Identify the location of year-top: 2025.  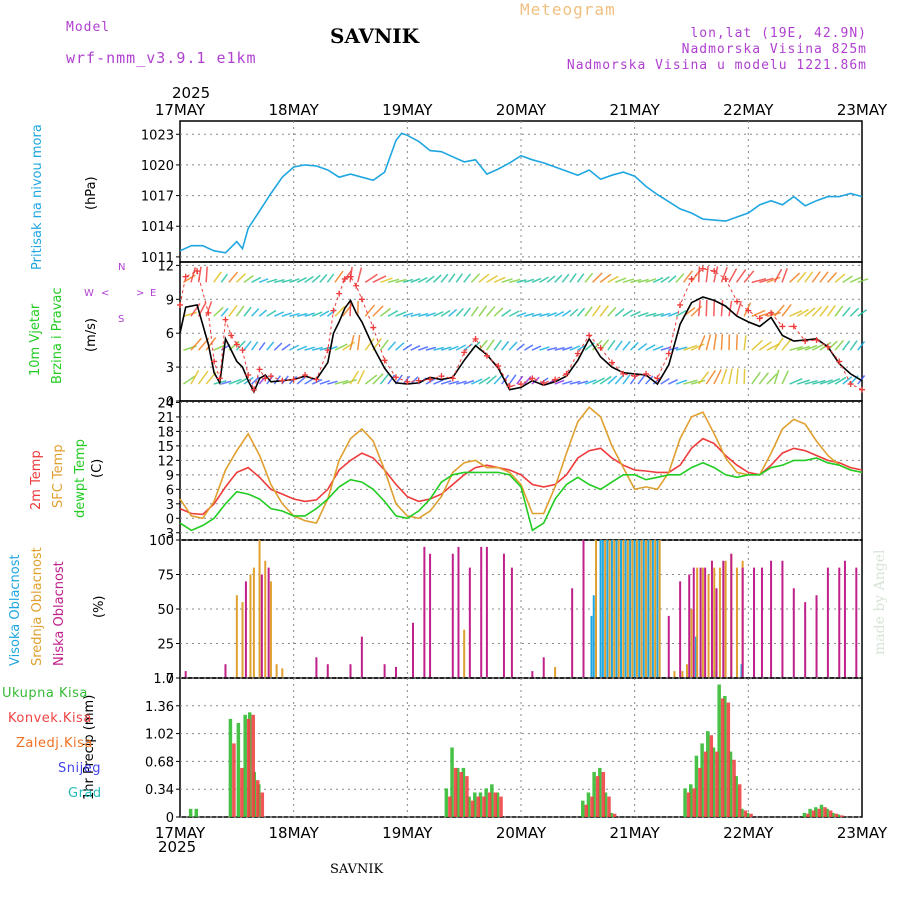
(191, 93).